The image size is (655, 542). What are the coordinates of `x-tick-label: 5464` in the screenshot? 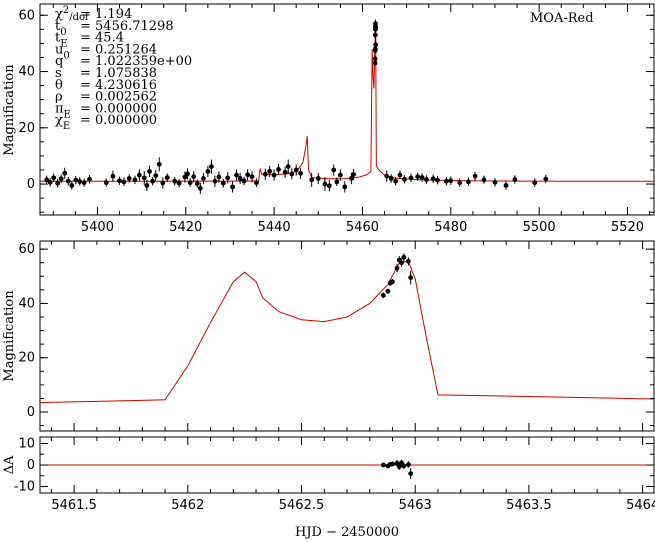 It's located at (640, 505).